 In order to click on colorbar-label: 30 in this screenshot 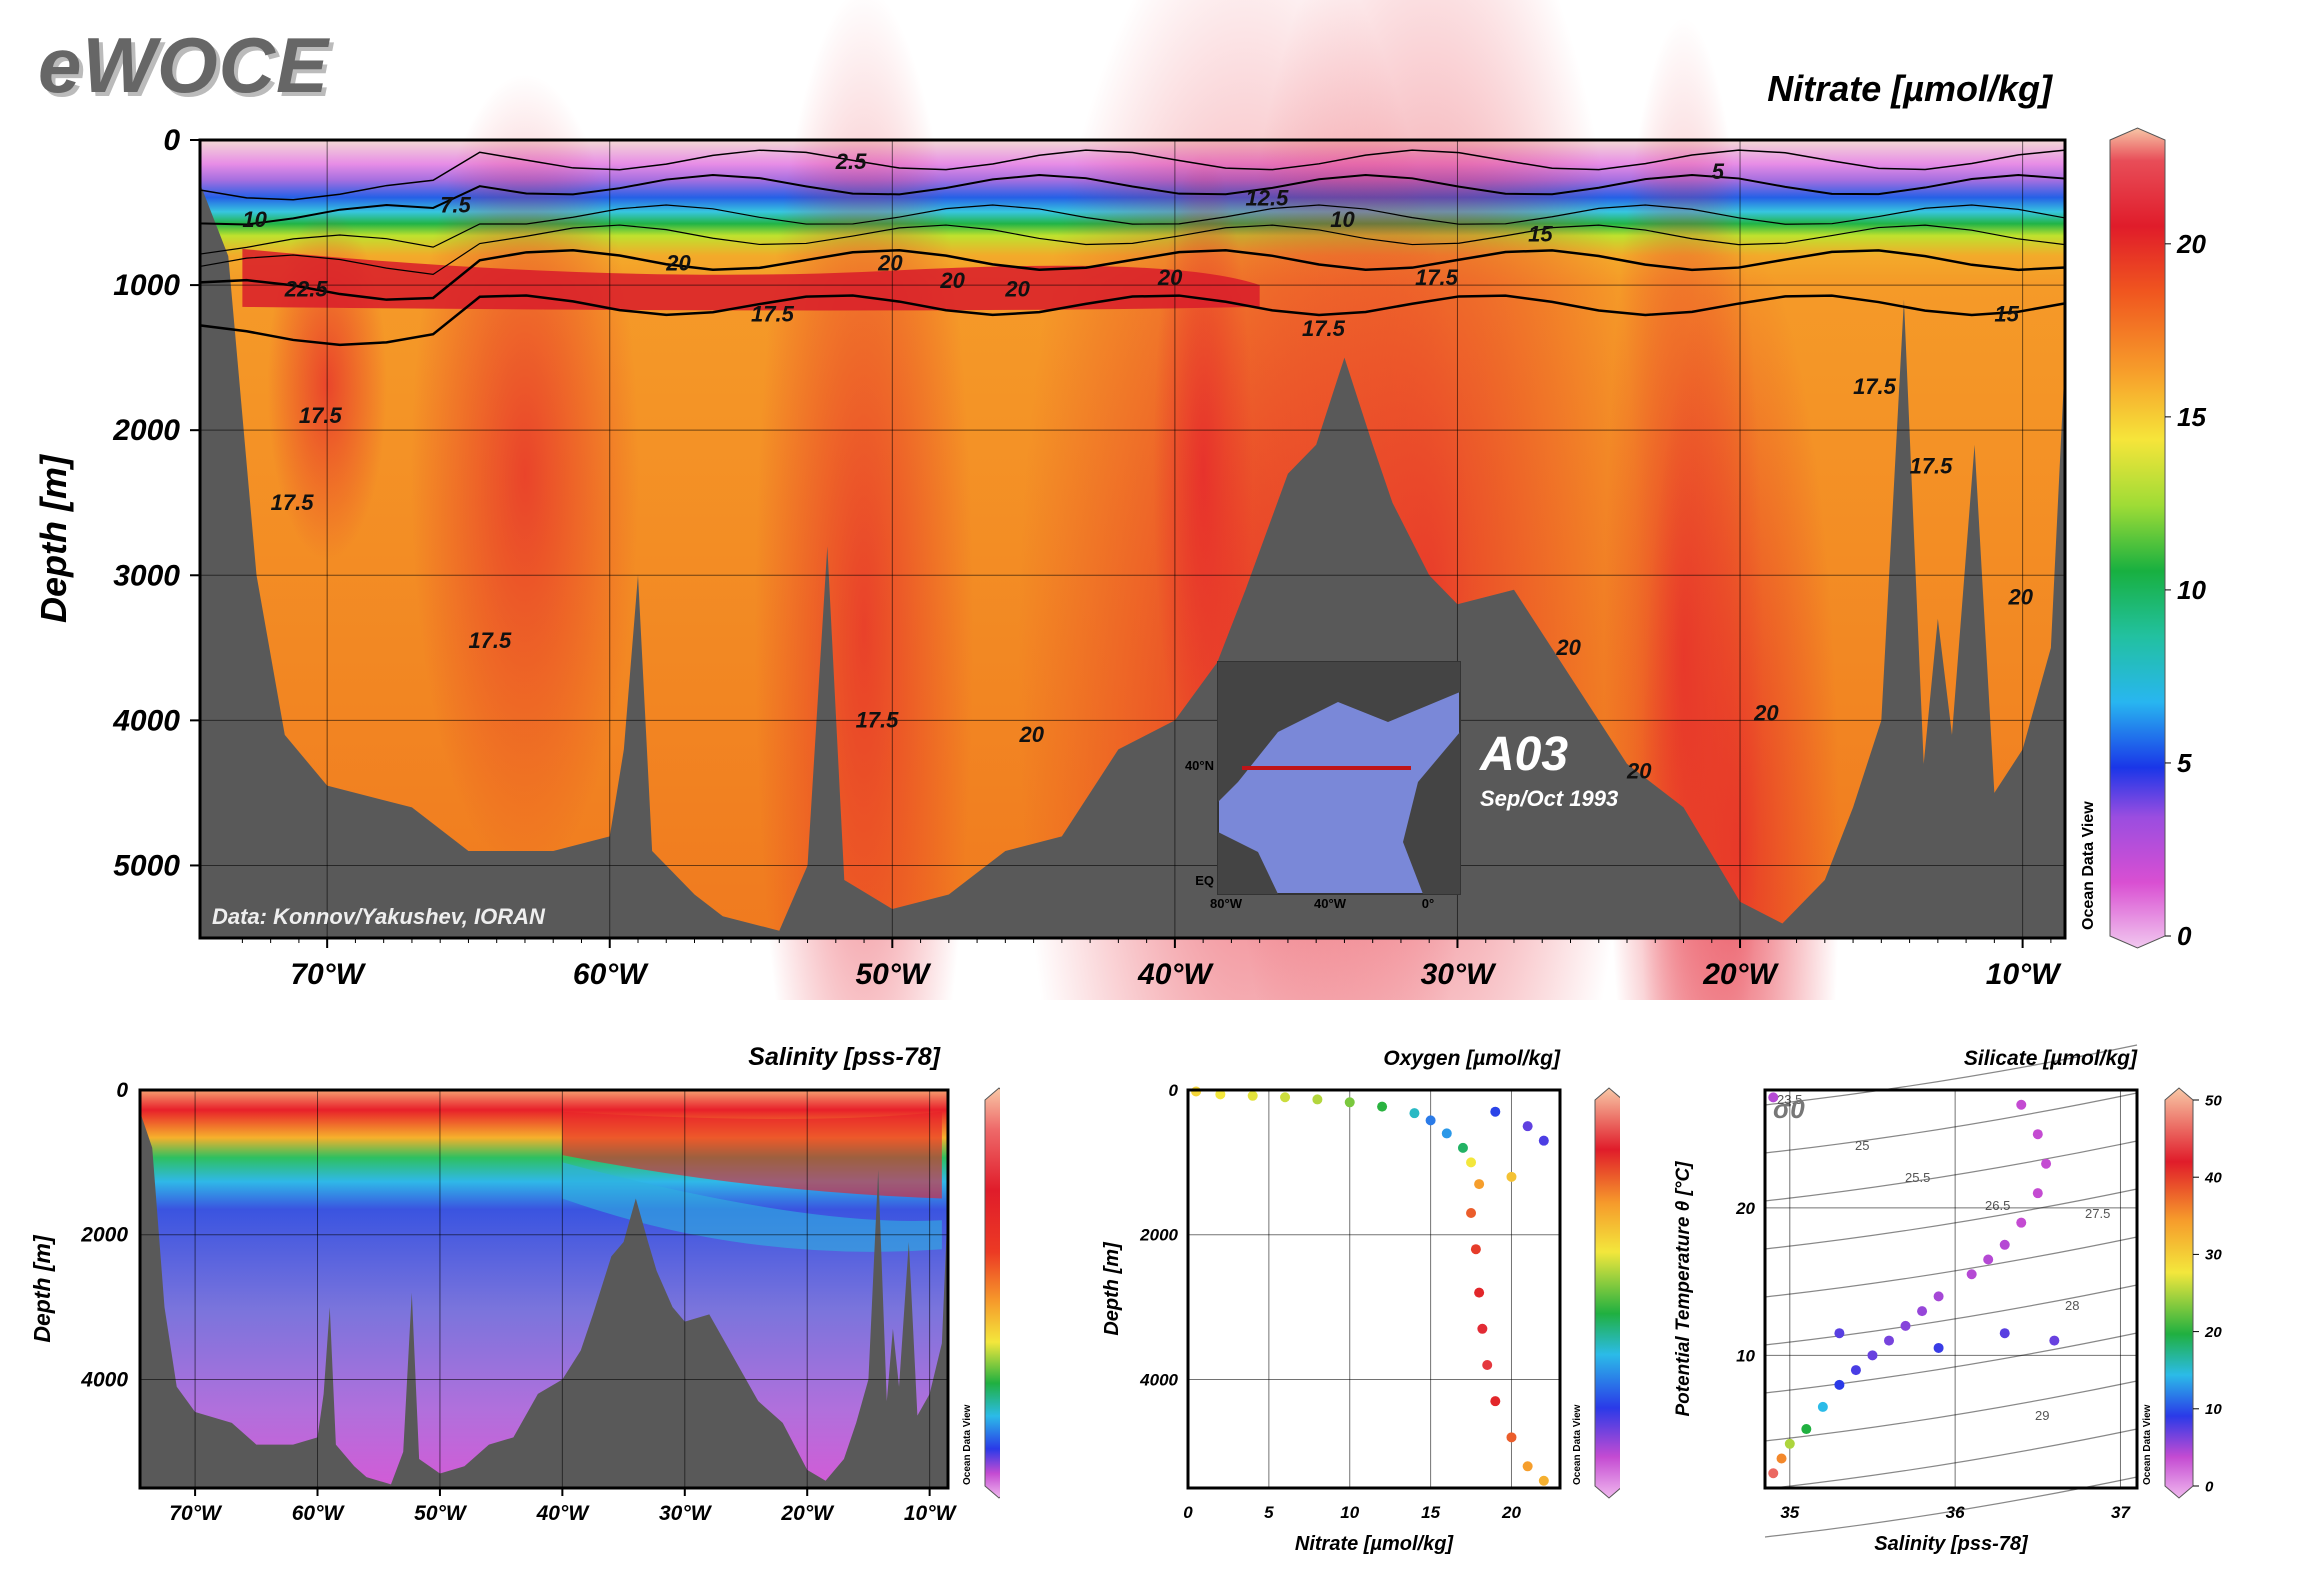, I will do `click(2213, 1255)`.